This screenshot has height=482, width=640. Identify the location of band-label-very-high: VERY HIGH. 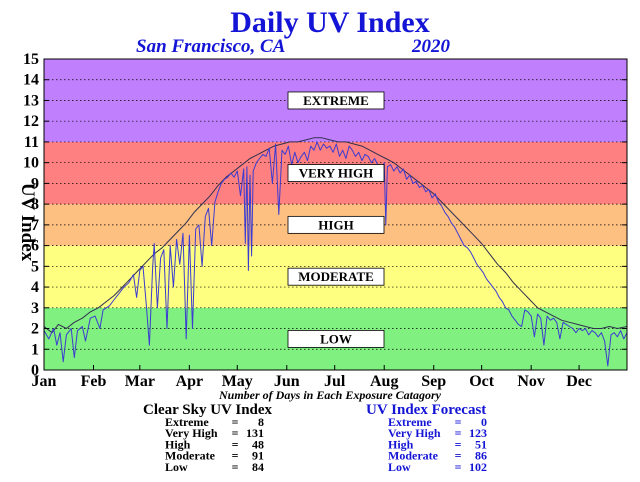
(336, 173).